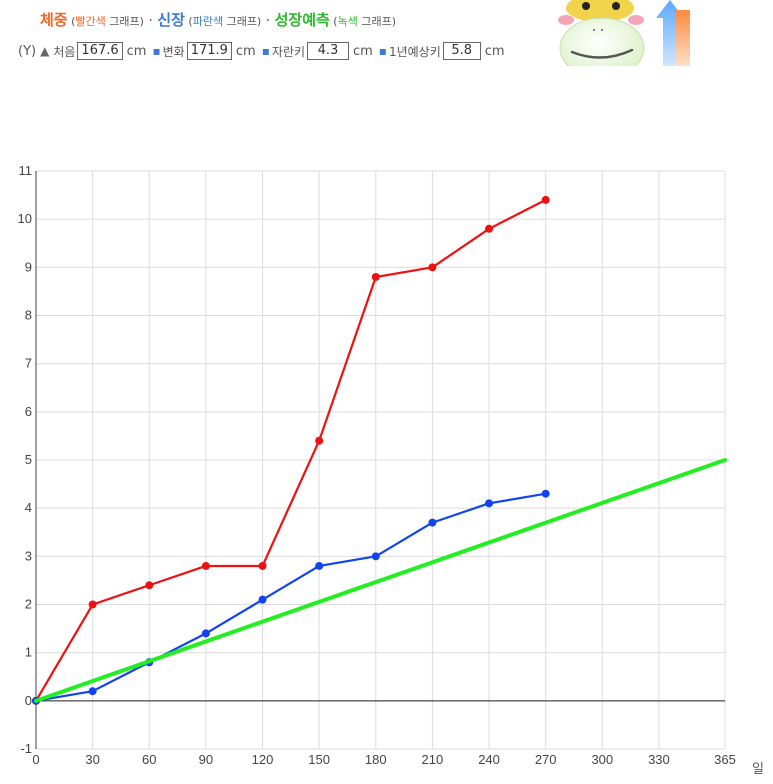 The image size is (773, 784). What do you see at coordinates (223, 21) in the screenshot?
I see `title-part: (파란색 그래프)` at bounding box center [223, 21].